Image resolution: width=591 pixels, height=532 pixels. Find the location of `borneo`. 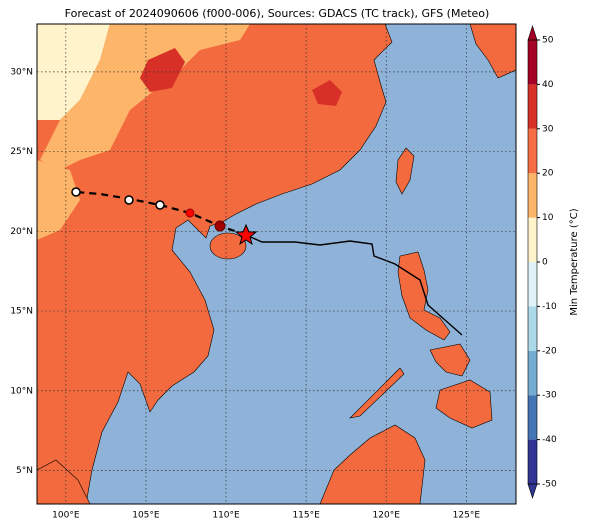

borneo is located at coordinates (372, 464).